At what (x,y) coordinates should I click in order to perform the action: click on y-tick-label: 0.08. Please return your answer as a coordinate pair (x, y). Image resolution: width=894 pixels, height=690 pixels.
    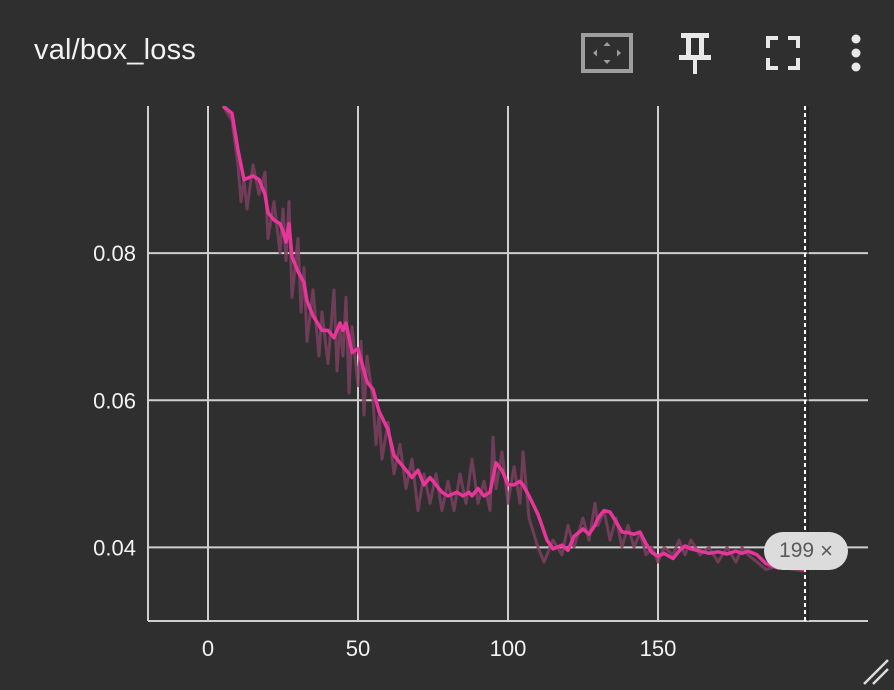
    Looking at the image, I should click on (114, 253).